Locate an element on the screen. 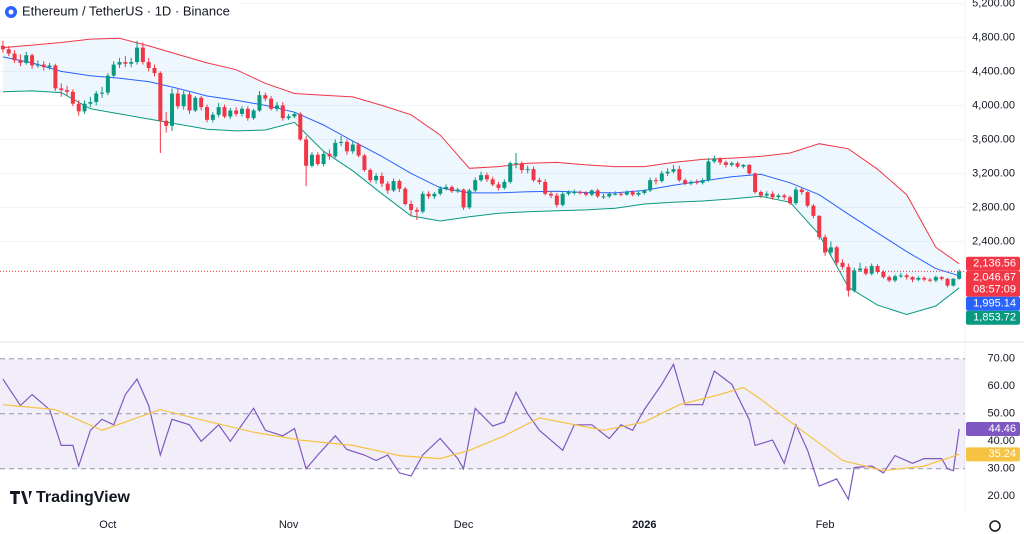  header-bg is located at coordinates (120, 12).